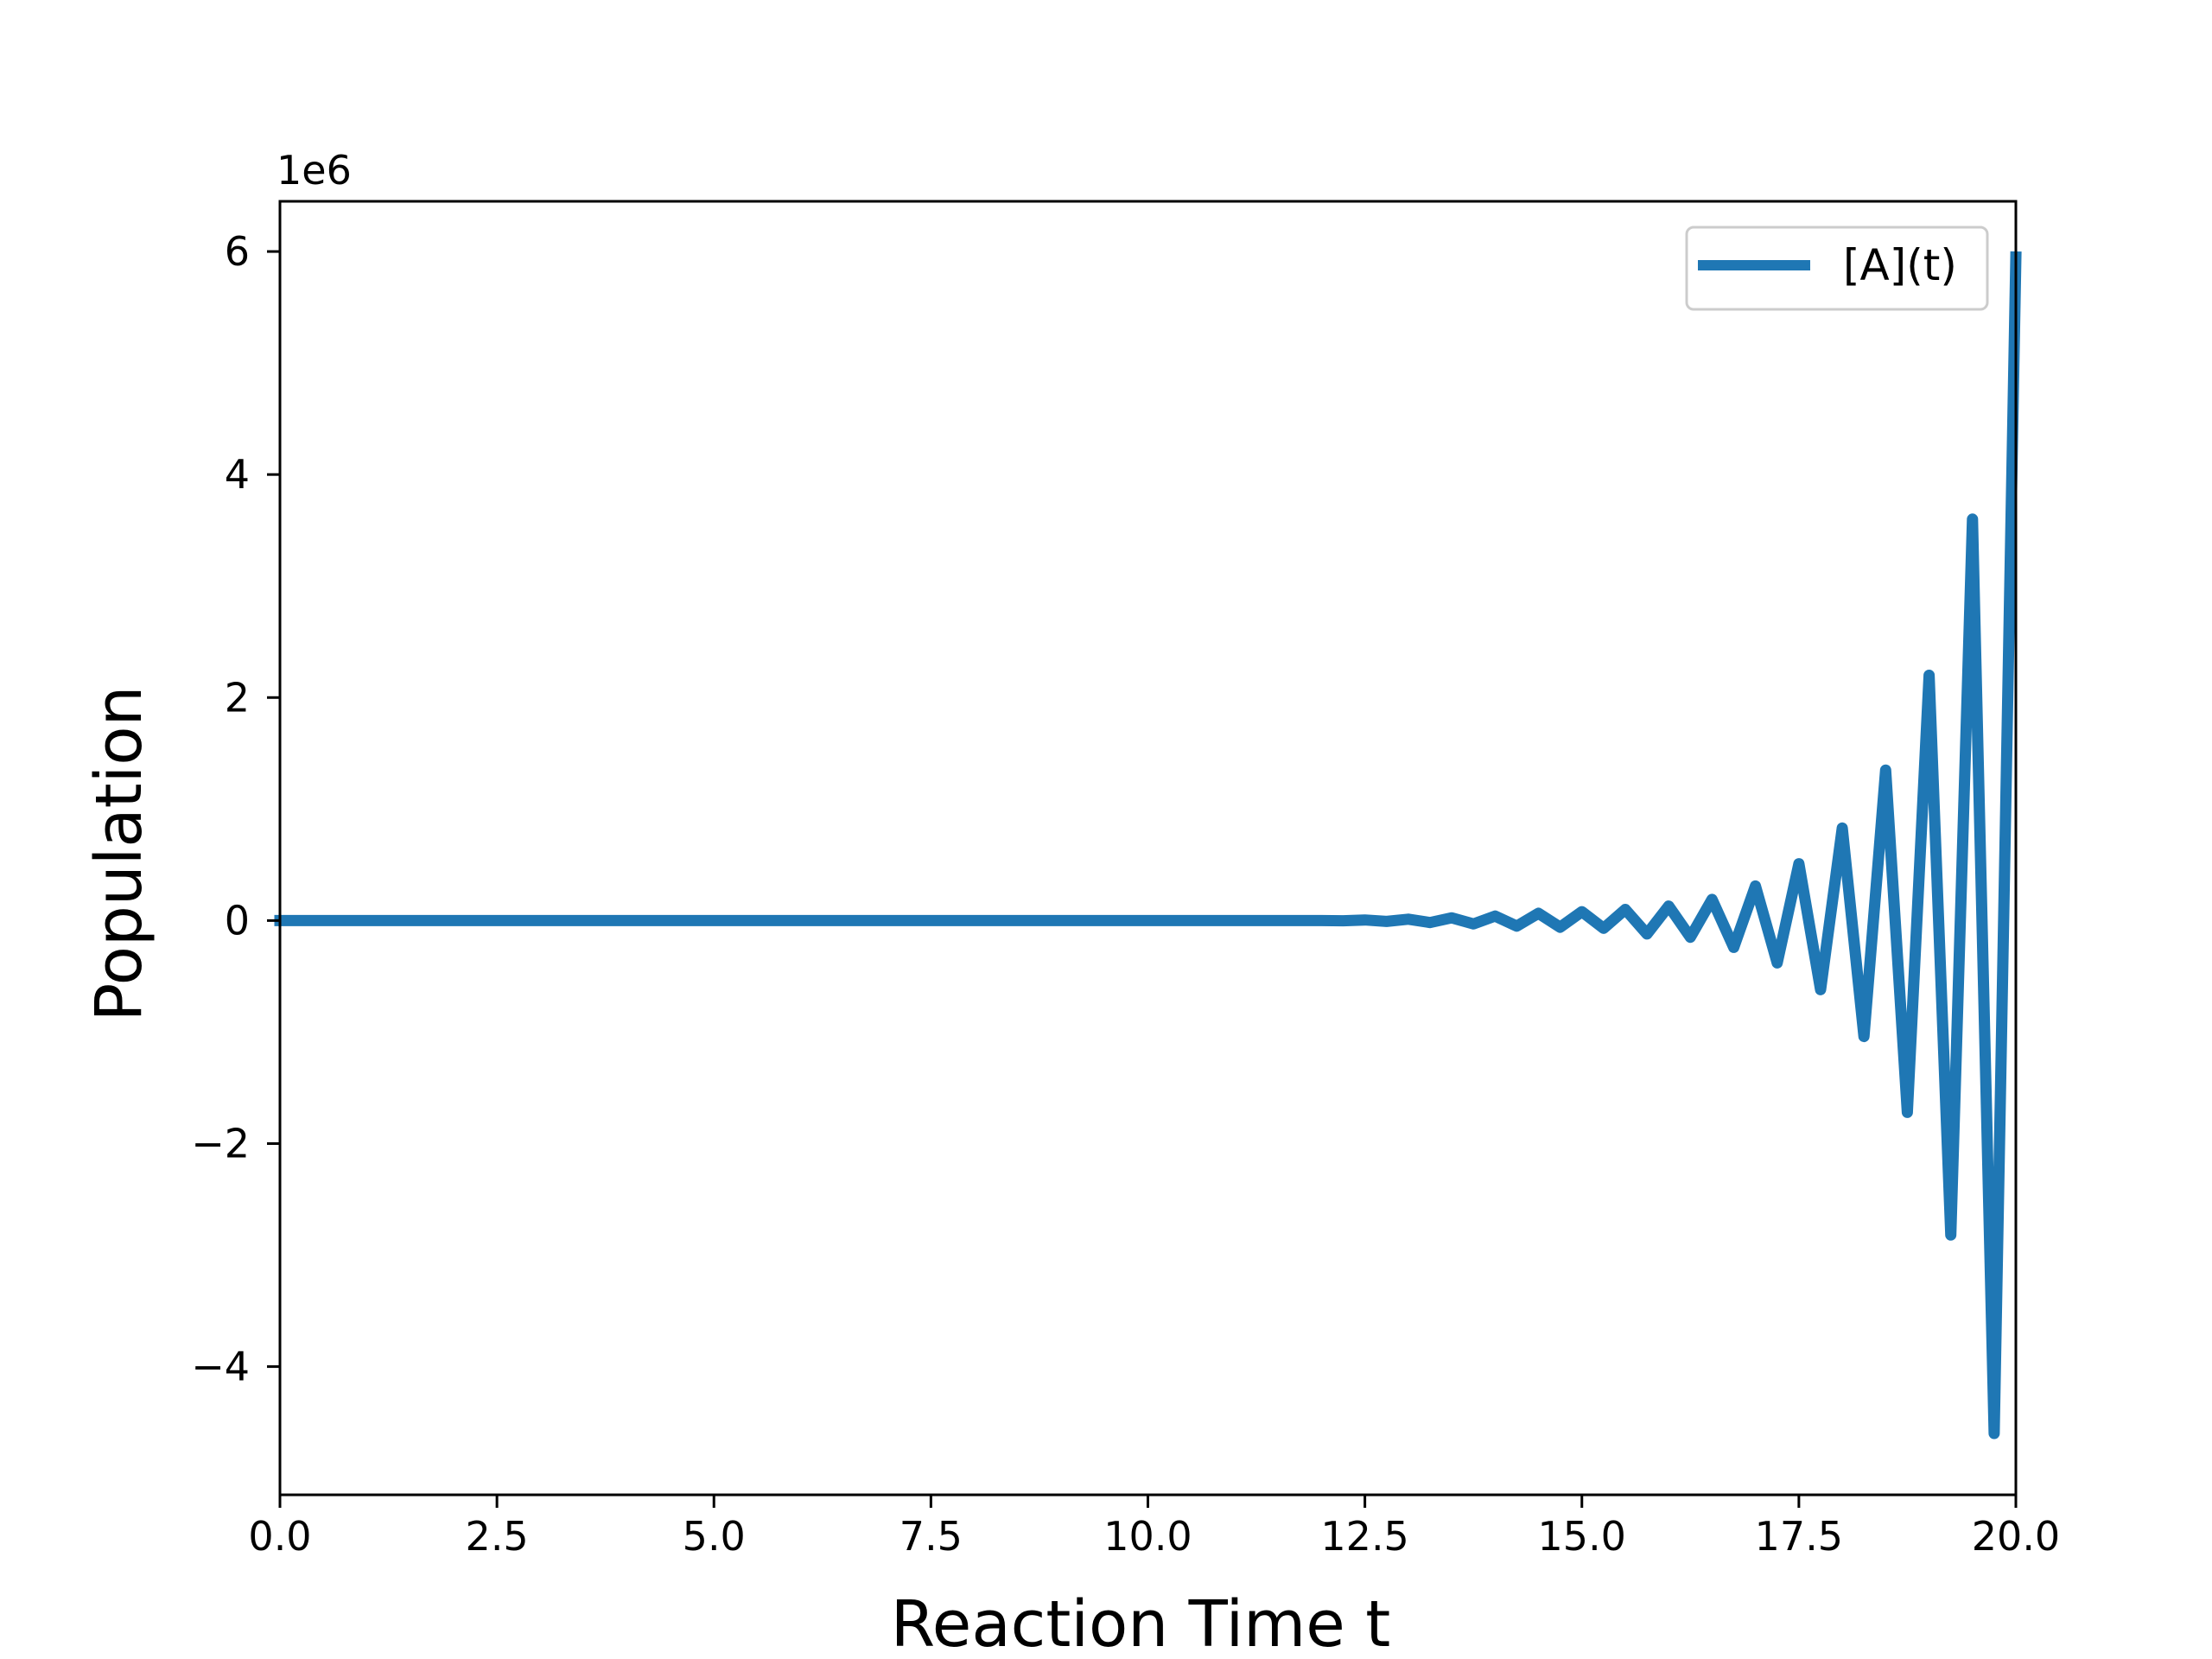 Image resolution: width=2212 pixels, height=1659 pixels. I want to click on legend: [A](t), so click(1837, 268).